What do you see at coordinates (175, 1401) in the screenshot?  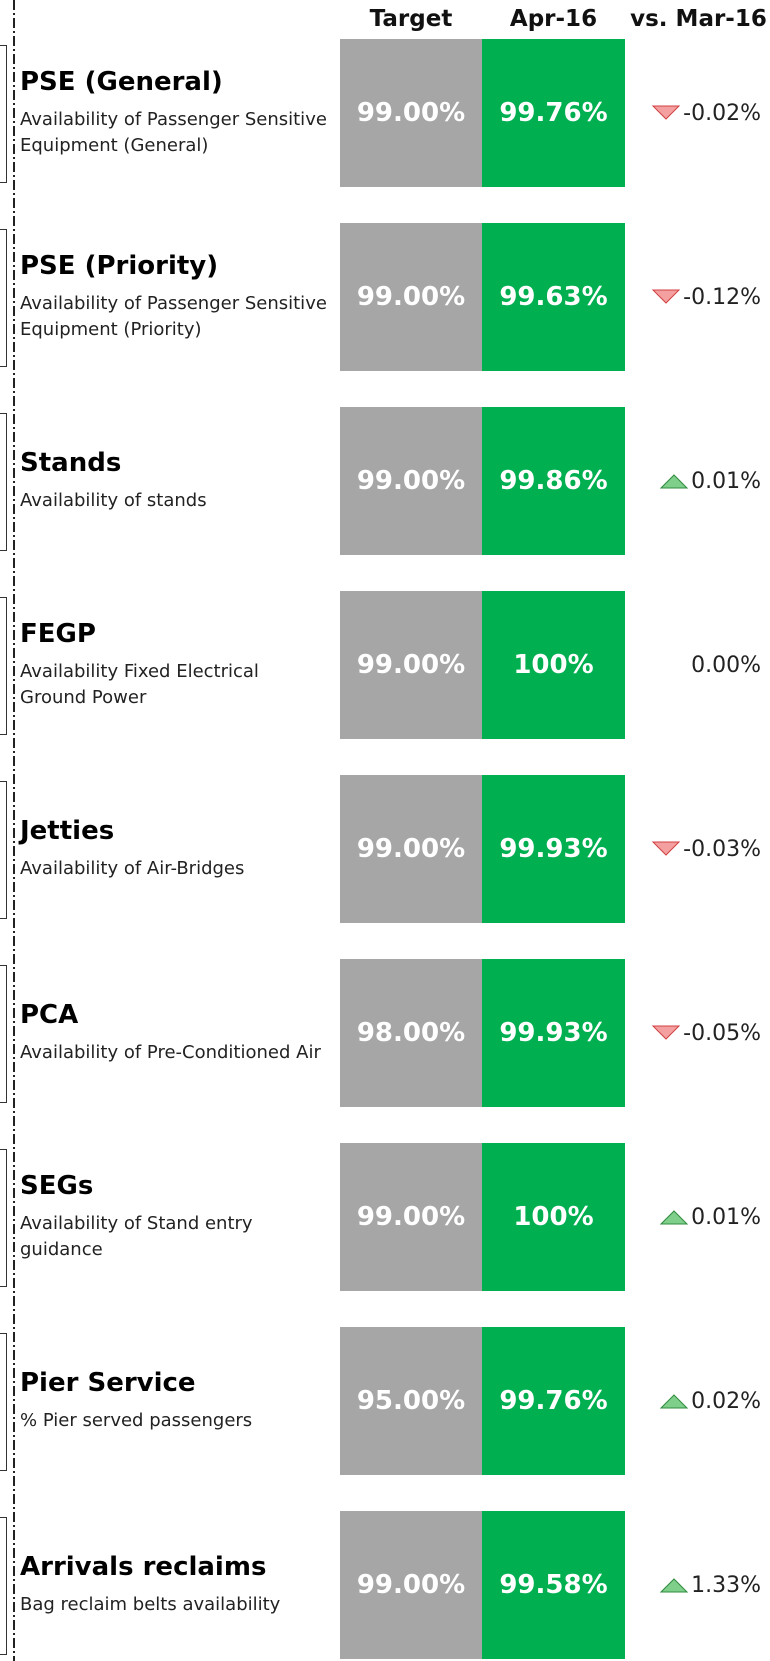 I see `label: Pier Service % Pier served passengers` at bounding box center [175, 1401].